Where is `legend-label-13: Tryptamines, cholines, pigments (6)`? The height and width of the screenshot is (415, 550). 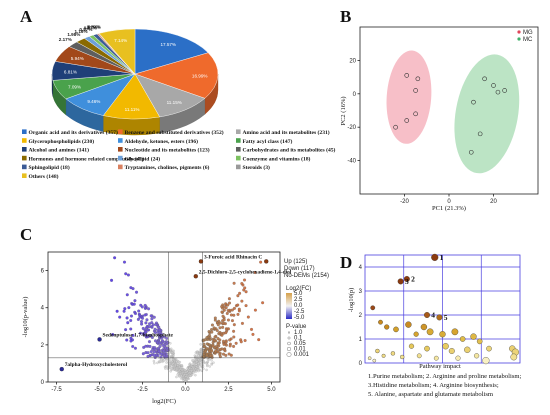
legend-label-13: Tryptamines, cholines, pigments (6) is located at coordinates (167, 167).